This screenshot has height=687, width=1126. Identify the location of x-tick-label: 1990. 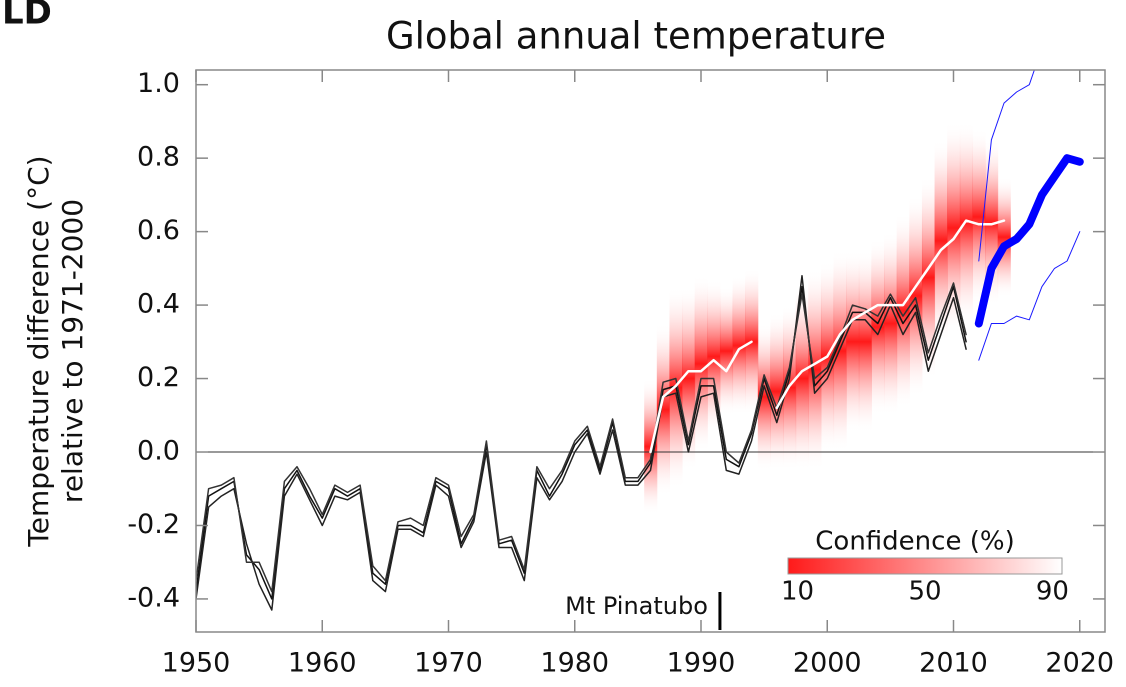
(701, 663).